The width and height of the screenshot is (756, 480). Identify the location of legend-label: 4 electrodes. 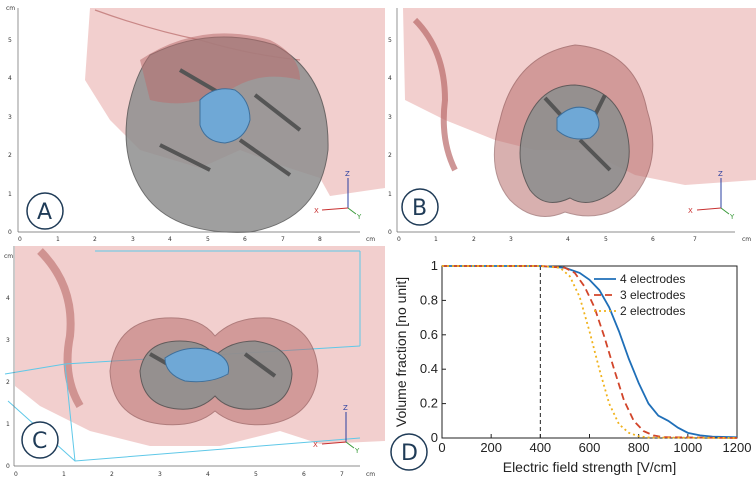
(652, 279).